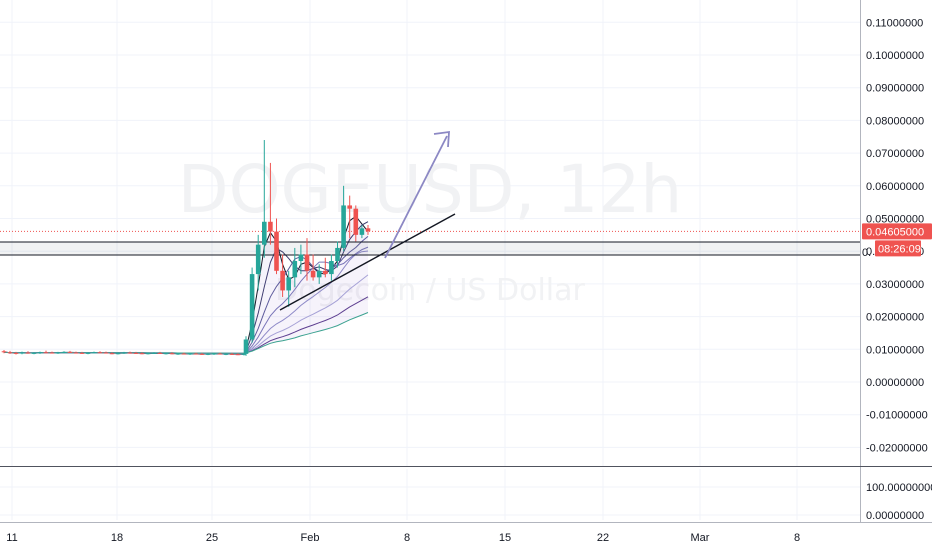  What do you see at coordinates (505, 538) in the screenshot?
I see `x-tick-label: 15` at bounding box center [505, 538].